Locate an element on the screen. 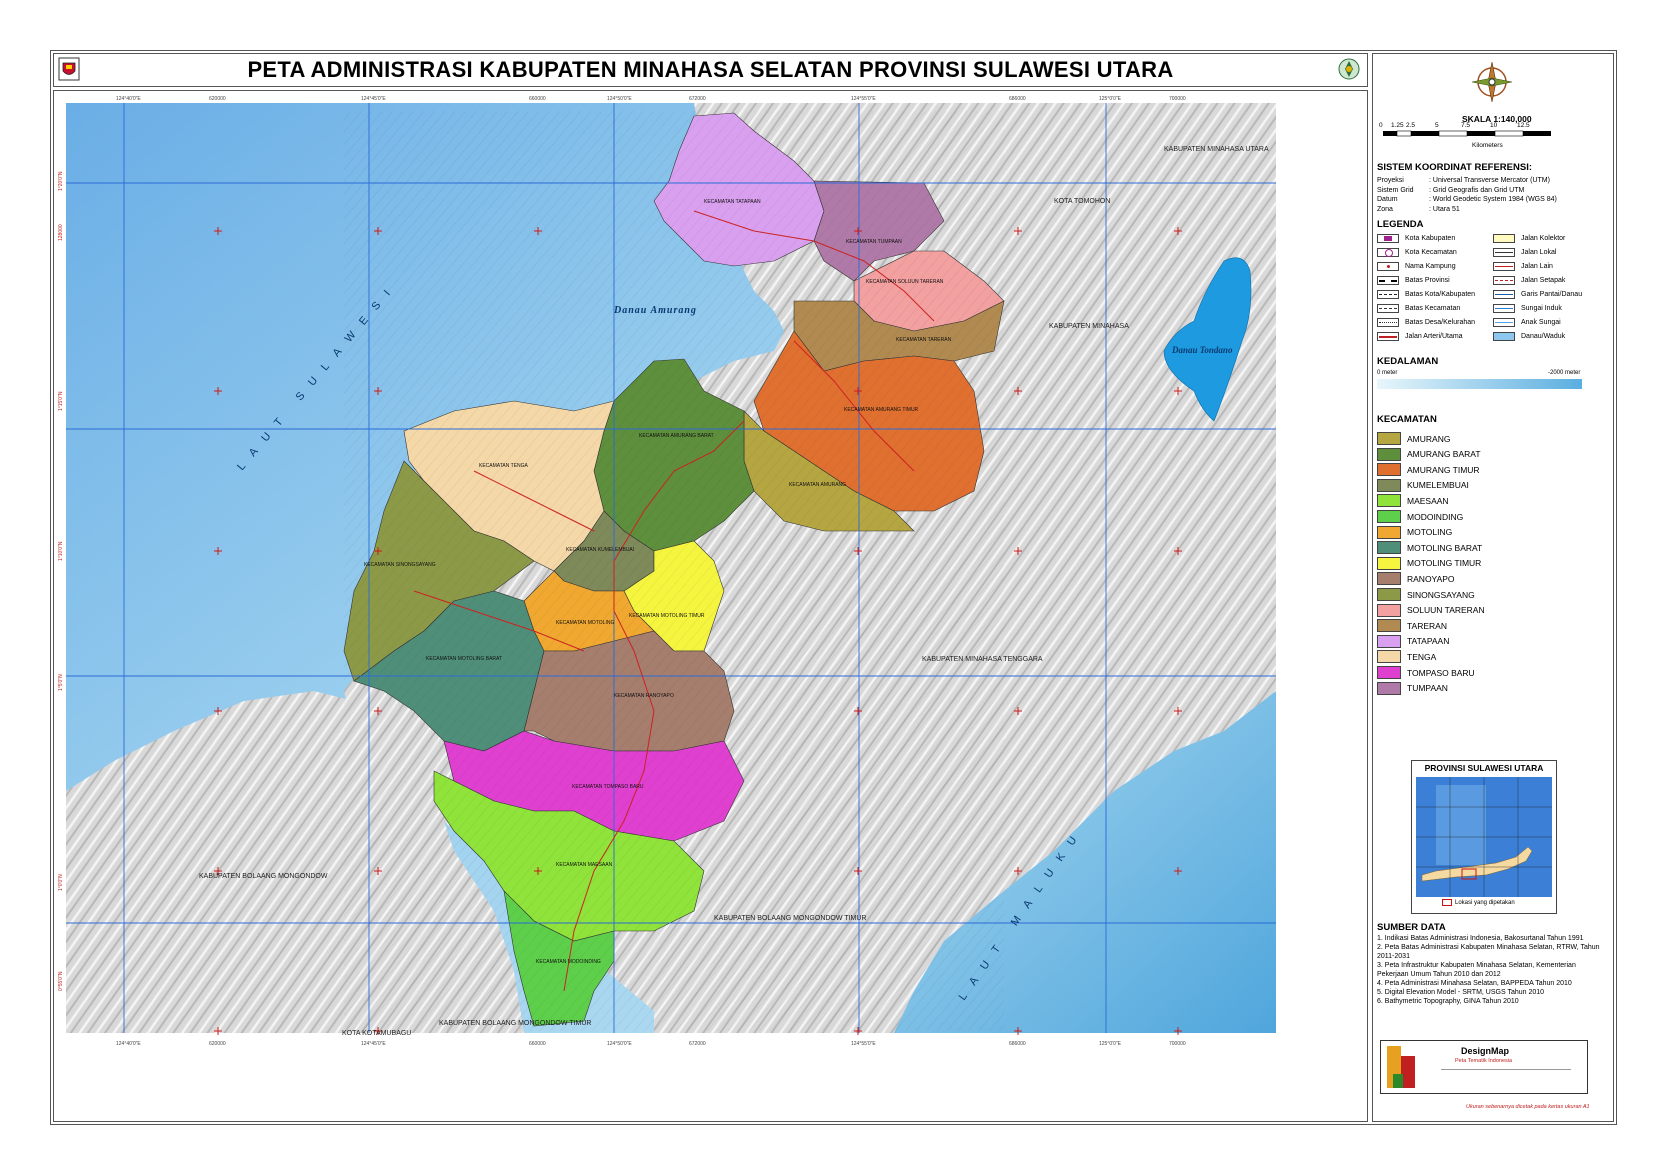 The width and height of the screenshot is (1656, 1169). kecamatan-legend-item: AMURANG BARAT is located at coordinates (1429, 454).